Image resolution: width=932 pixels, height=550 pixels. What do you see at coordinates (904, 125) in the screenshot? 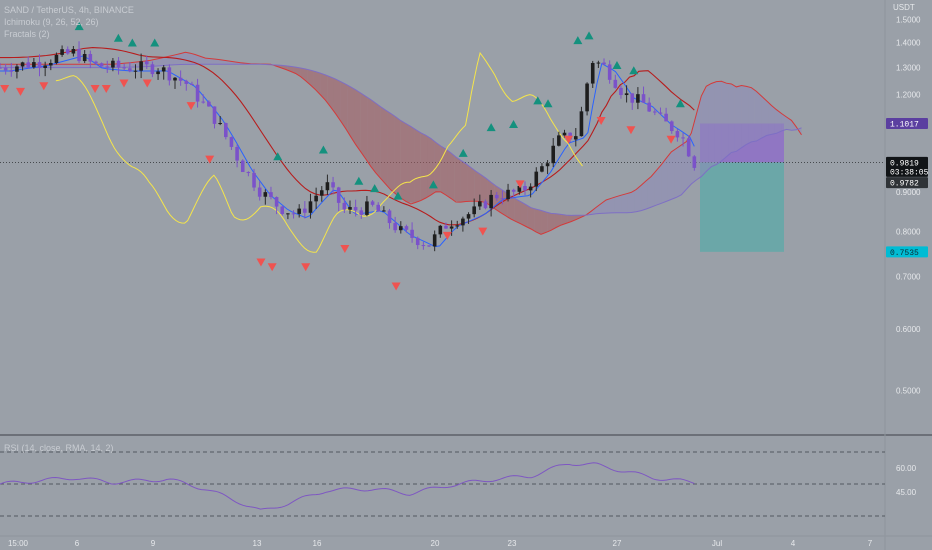
I see `target-price-tag: 1.1017` at bounding box center [904, 125].